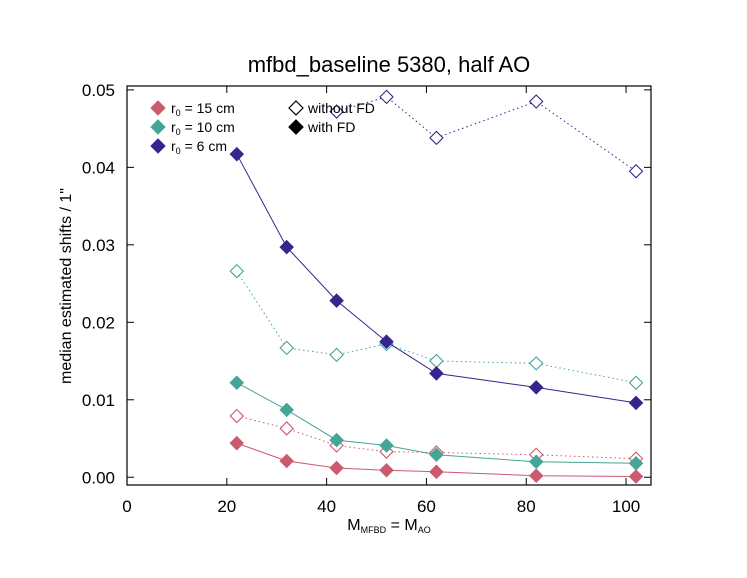  What do you see at coordinates (126, 506) in the screenshot?
I see `x-tick-label: 0` at bounding box center [126, 506].